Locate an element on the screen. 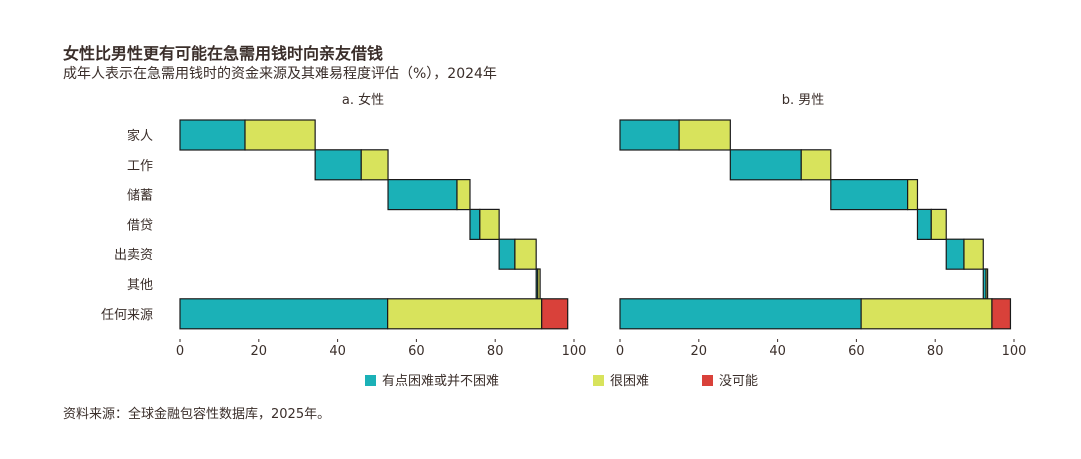  category-label: 储蓄 is located at coordinates (140, 196).